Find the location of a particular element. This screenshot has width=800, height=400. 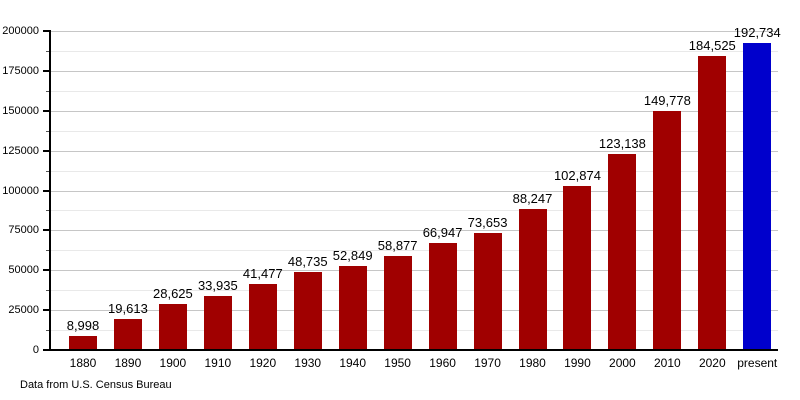

y-axis-label: 175000 is located at coordinates (20, 70).